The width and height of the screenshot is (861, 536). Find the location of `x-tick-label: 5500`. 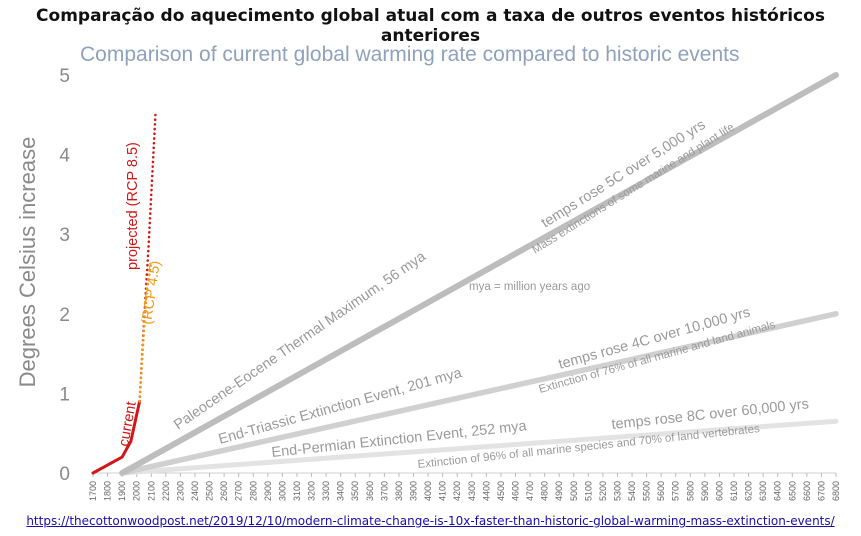

x-tick-label: 5500 is located at coordinates (647, 491).